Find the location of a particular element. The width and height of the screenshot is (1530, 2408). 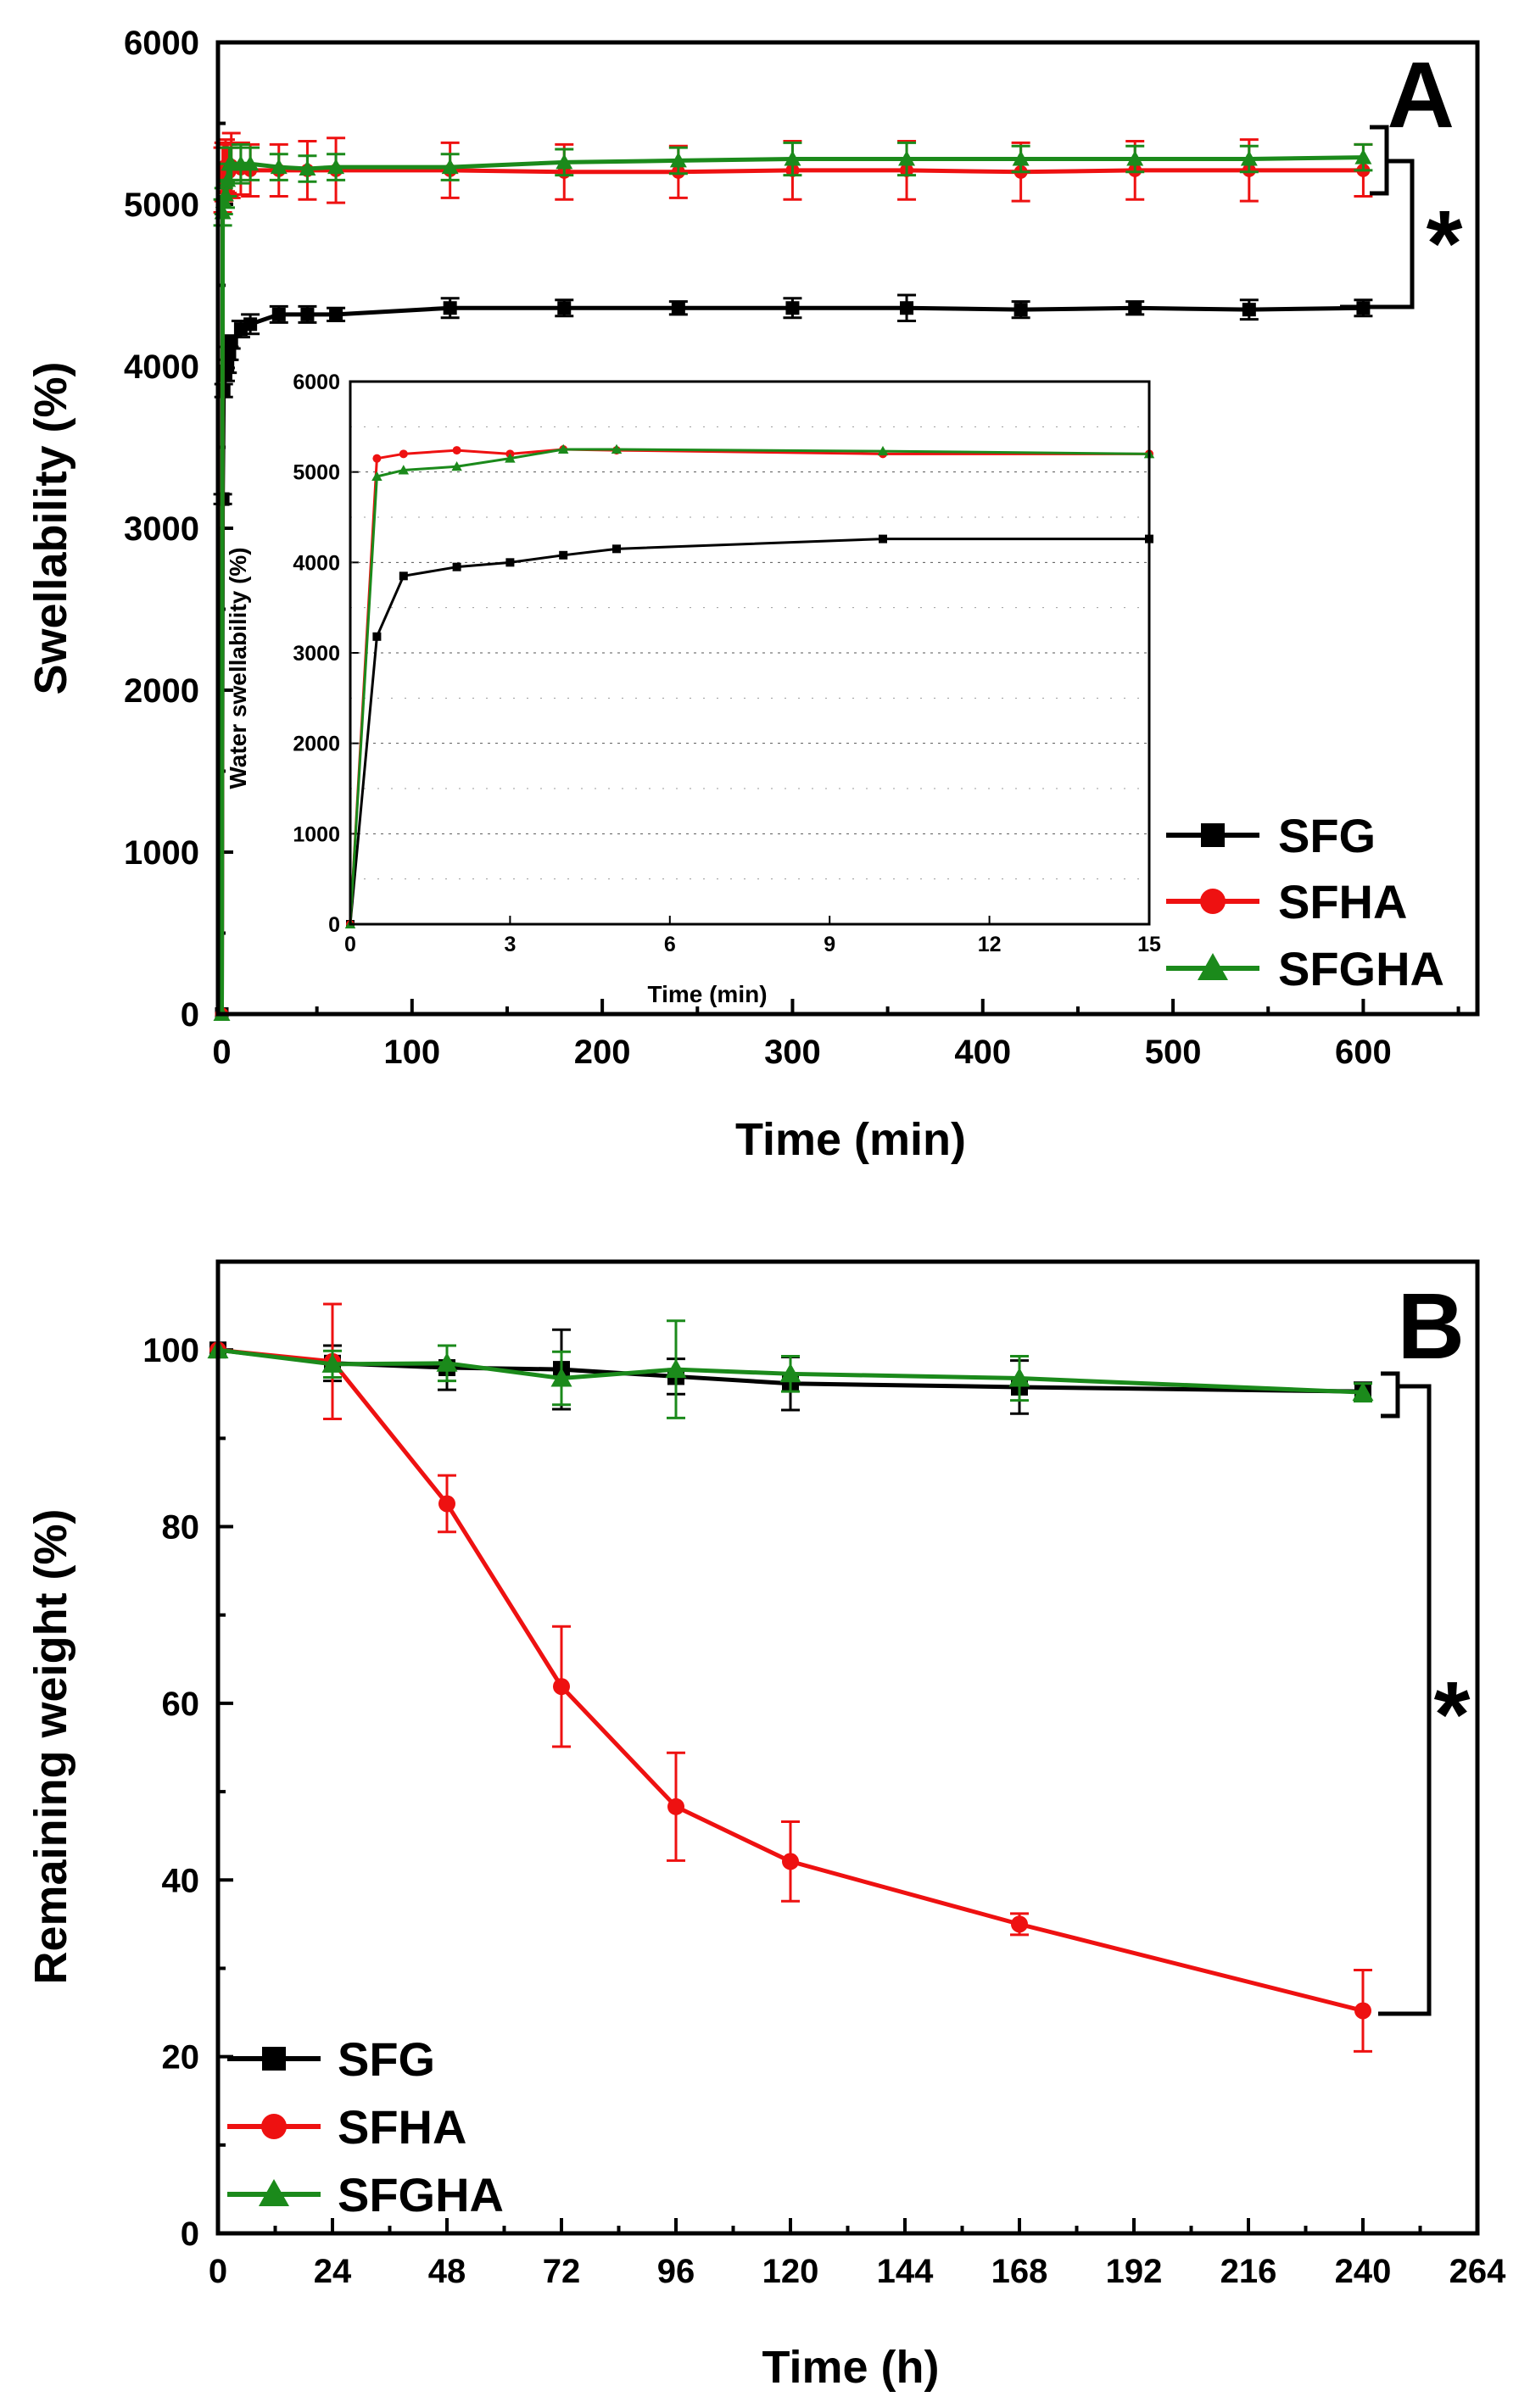

b-y-tick-label: 80 is located at coordinates (181, 1528).